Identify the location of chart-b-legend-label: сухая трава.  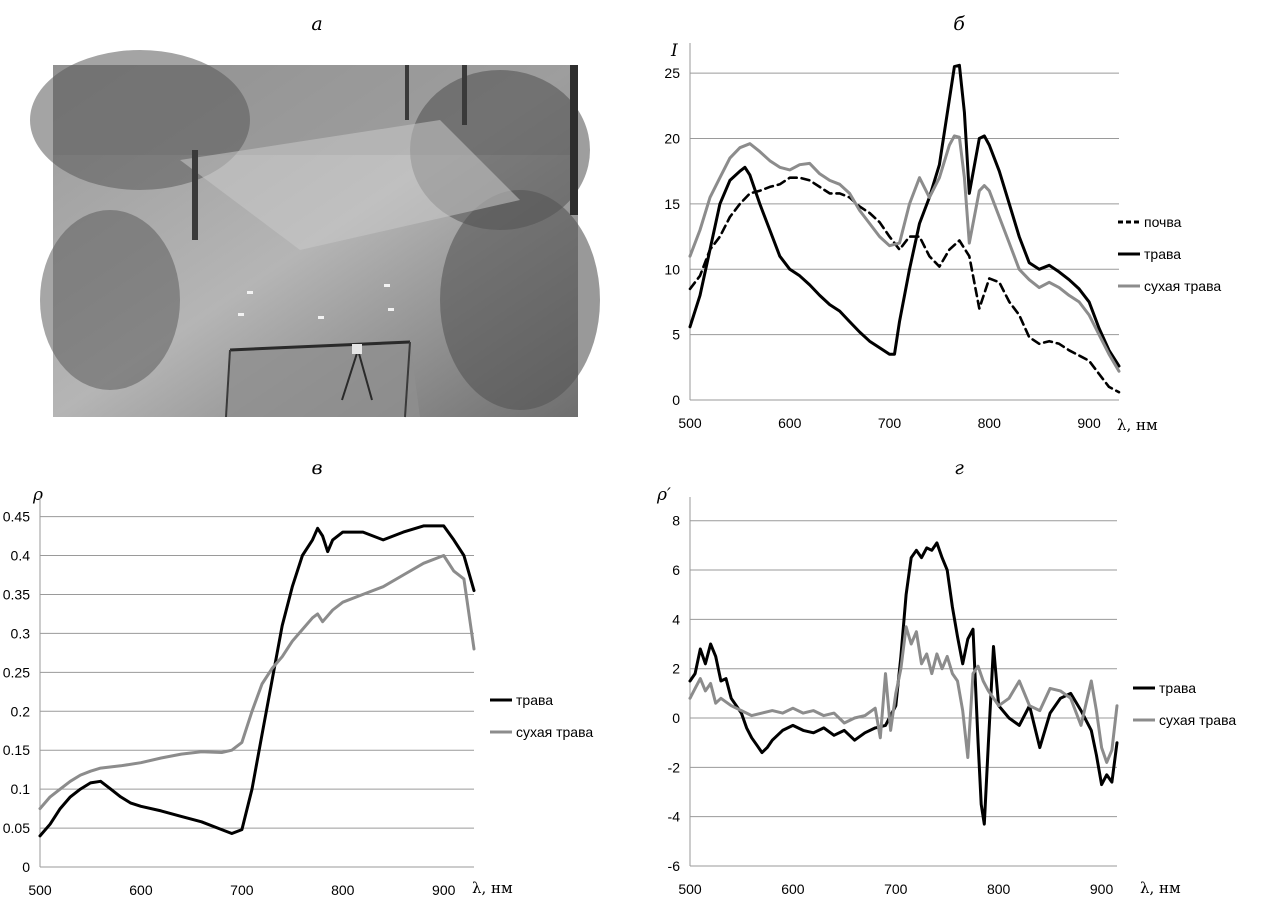
(1182, 286).